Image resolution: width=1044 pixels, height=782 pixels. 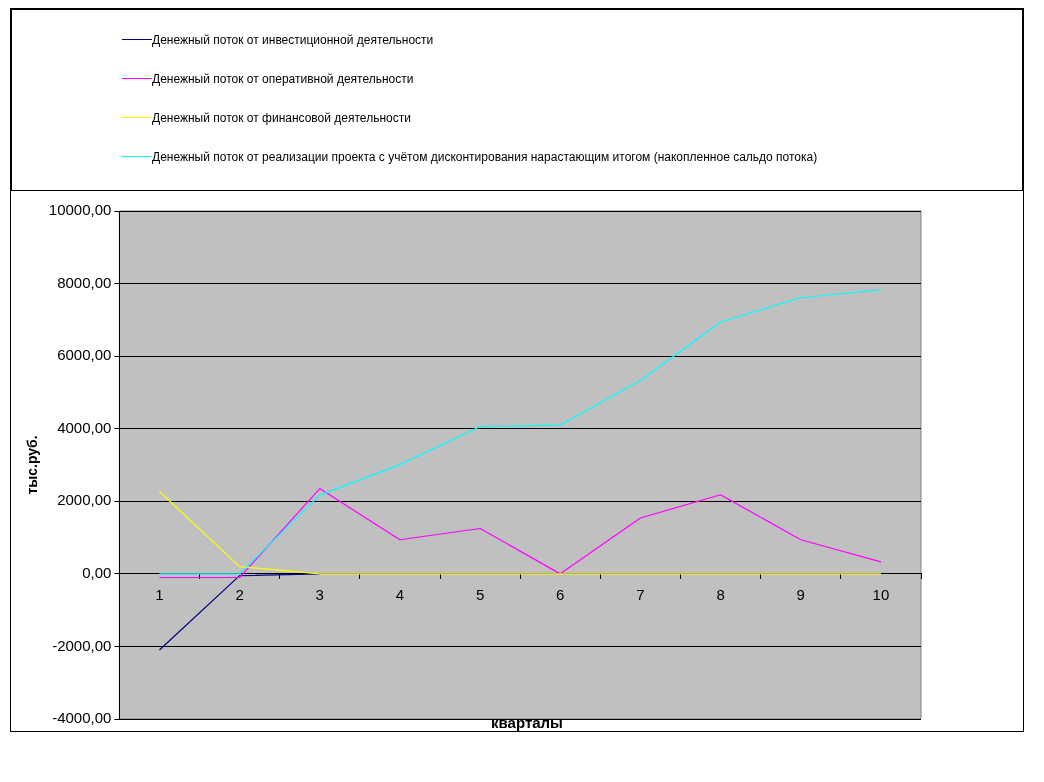 I want to click on y-tick-label: -2000,00, so click(x=82, y=645).